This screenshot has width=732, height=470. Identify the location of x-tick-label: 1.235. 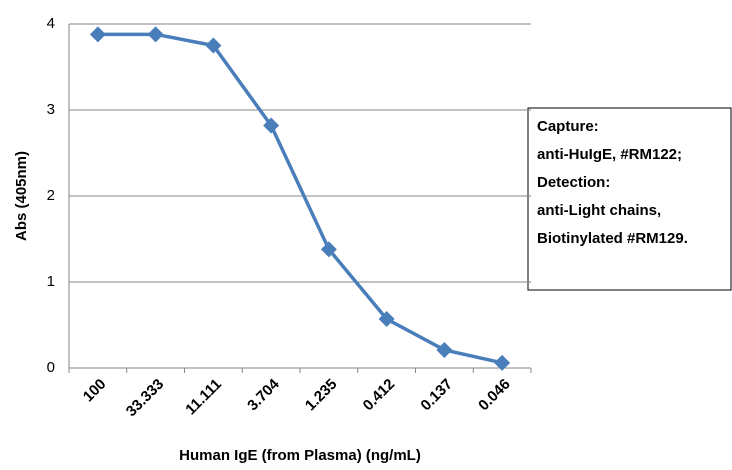
(321, 395).